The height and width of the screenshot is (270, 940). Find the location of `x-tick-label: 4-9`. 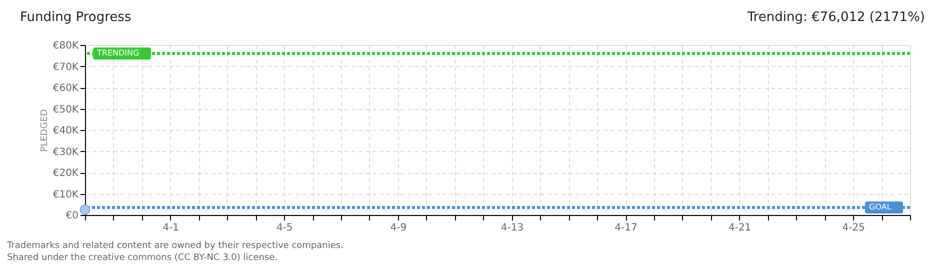

x-tick-label: 4-9 is located at coordinates (398, 228).